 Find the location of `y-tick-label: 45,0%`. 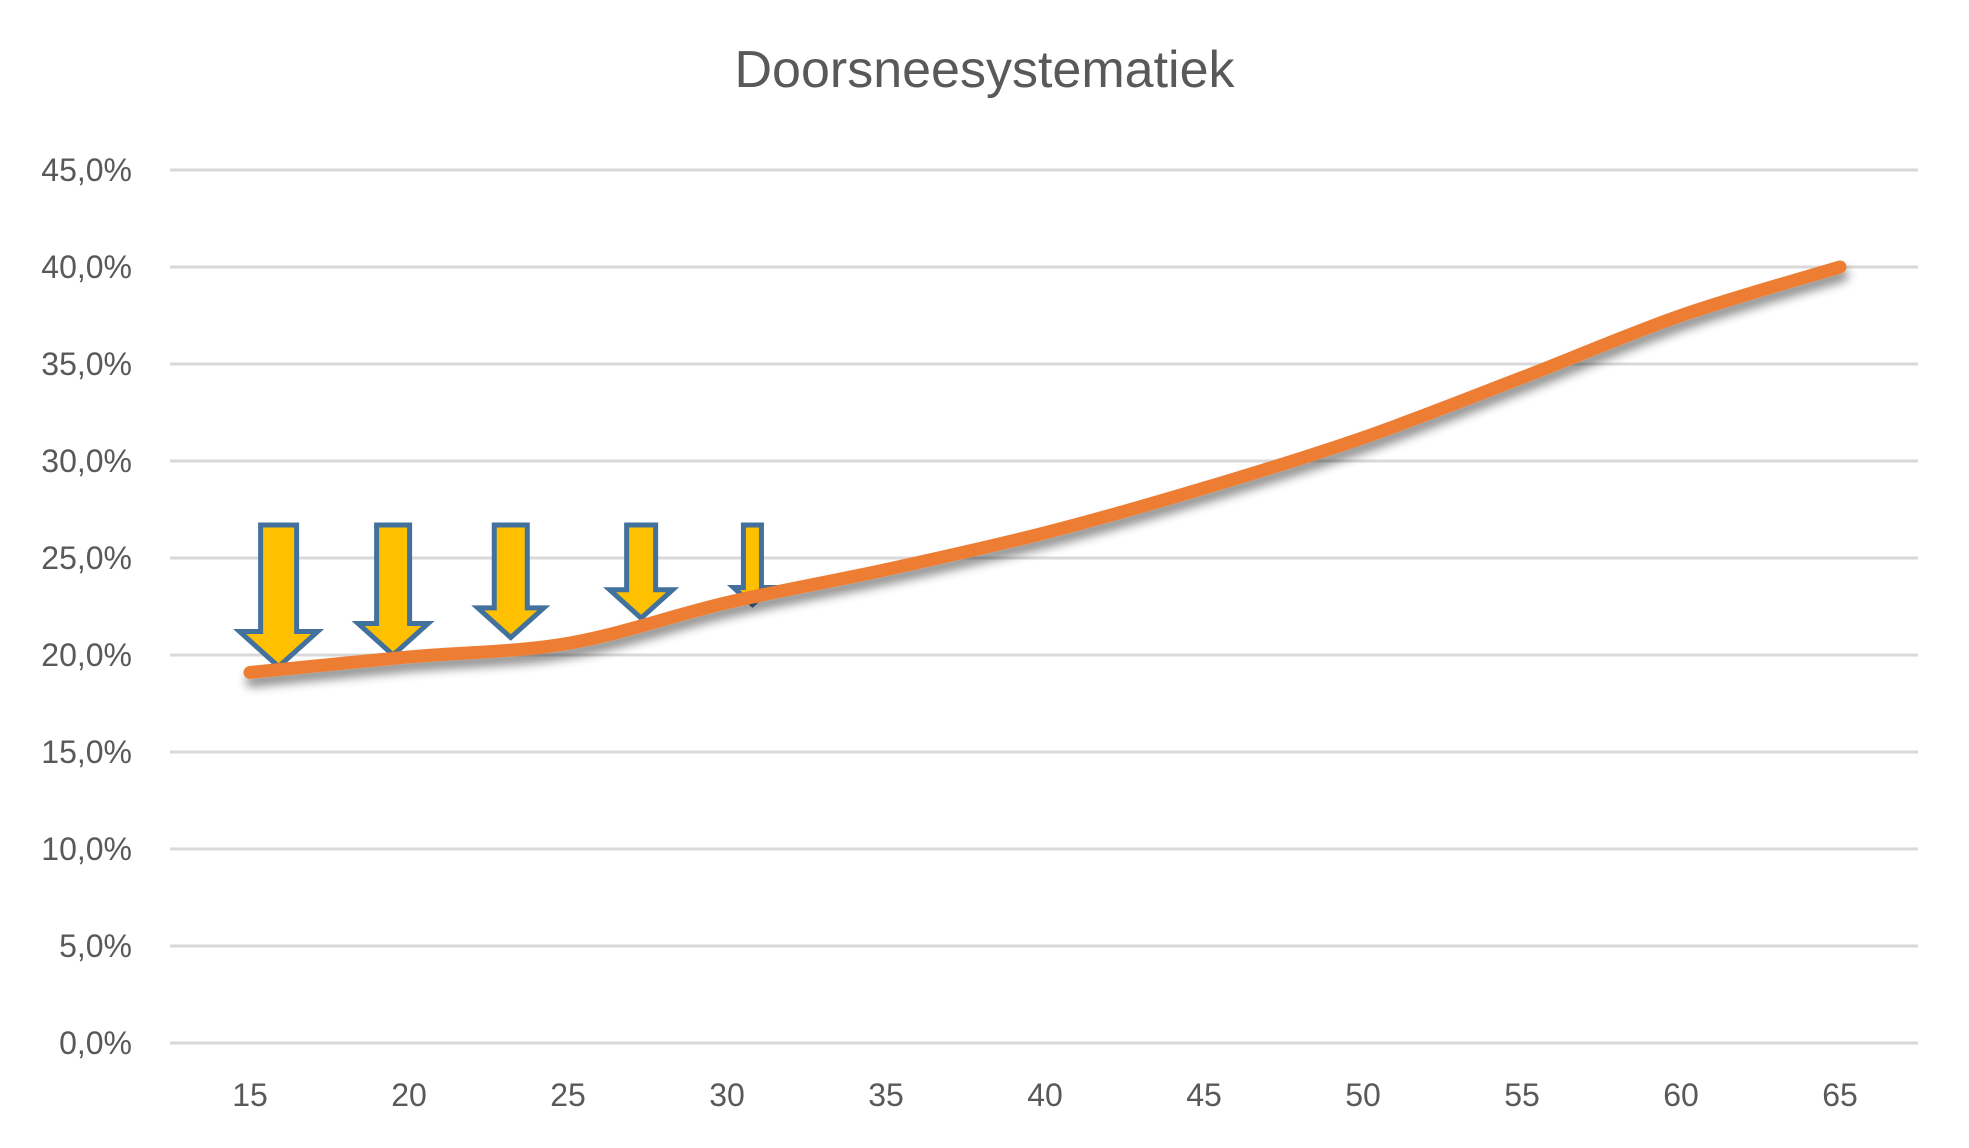

y-tick-label: 45,0% is located at coordinates (86, 170).